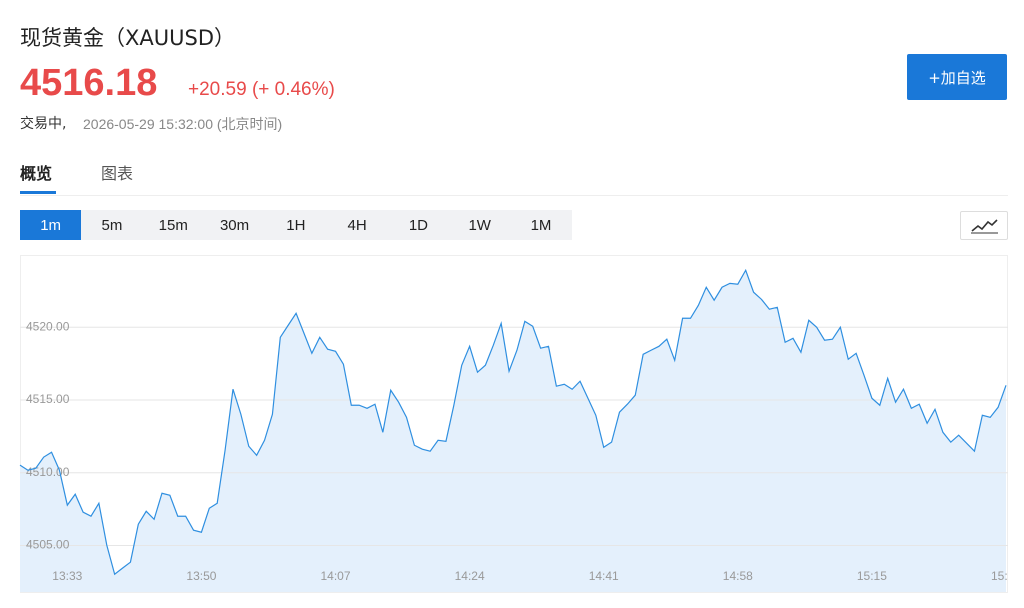 The height and width of the screenshot is (608, 1024). I want to click on timestamp: 2026-05-29 15:32:00 (北京时间), so click(183, 124).